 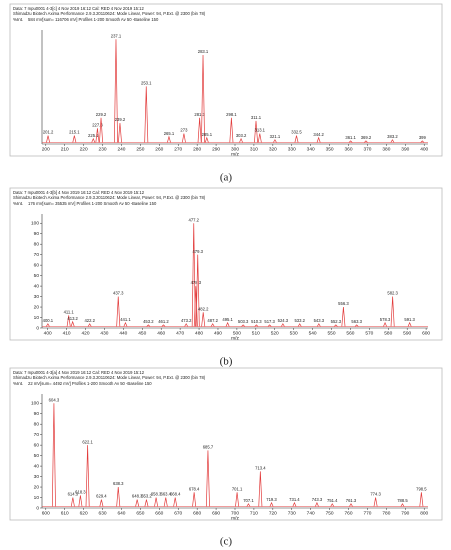 I want to click on x-tick-label: 740, so click(x=311, y=513).